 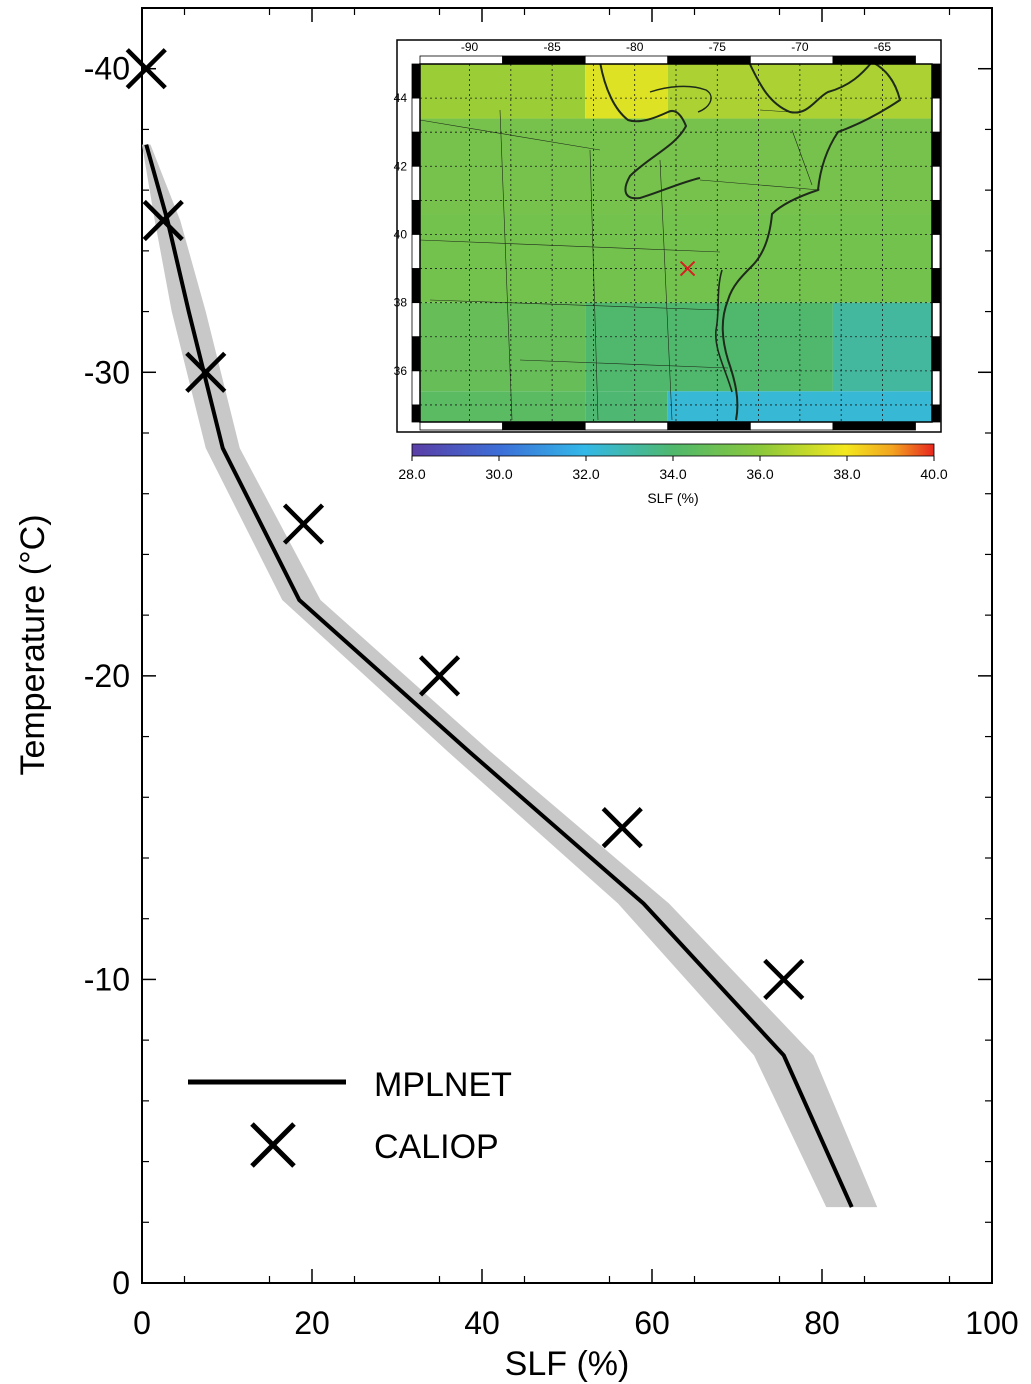 I want to click on y-axis-title: Temperature (°C), so click(x=33, y=644).